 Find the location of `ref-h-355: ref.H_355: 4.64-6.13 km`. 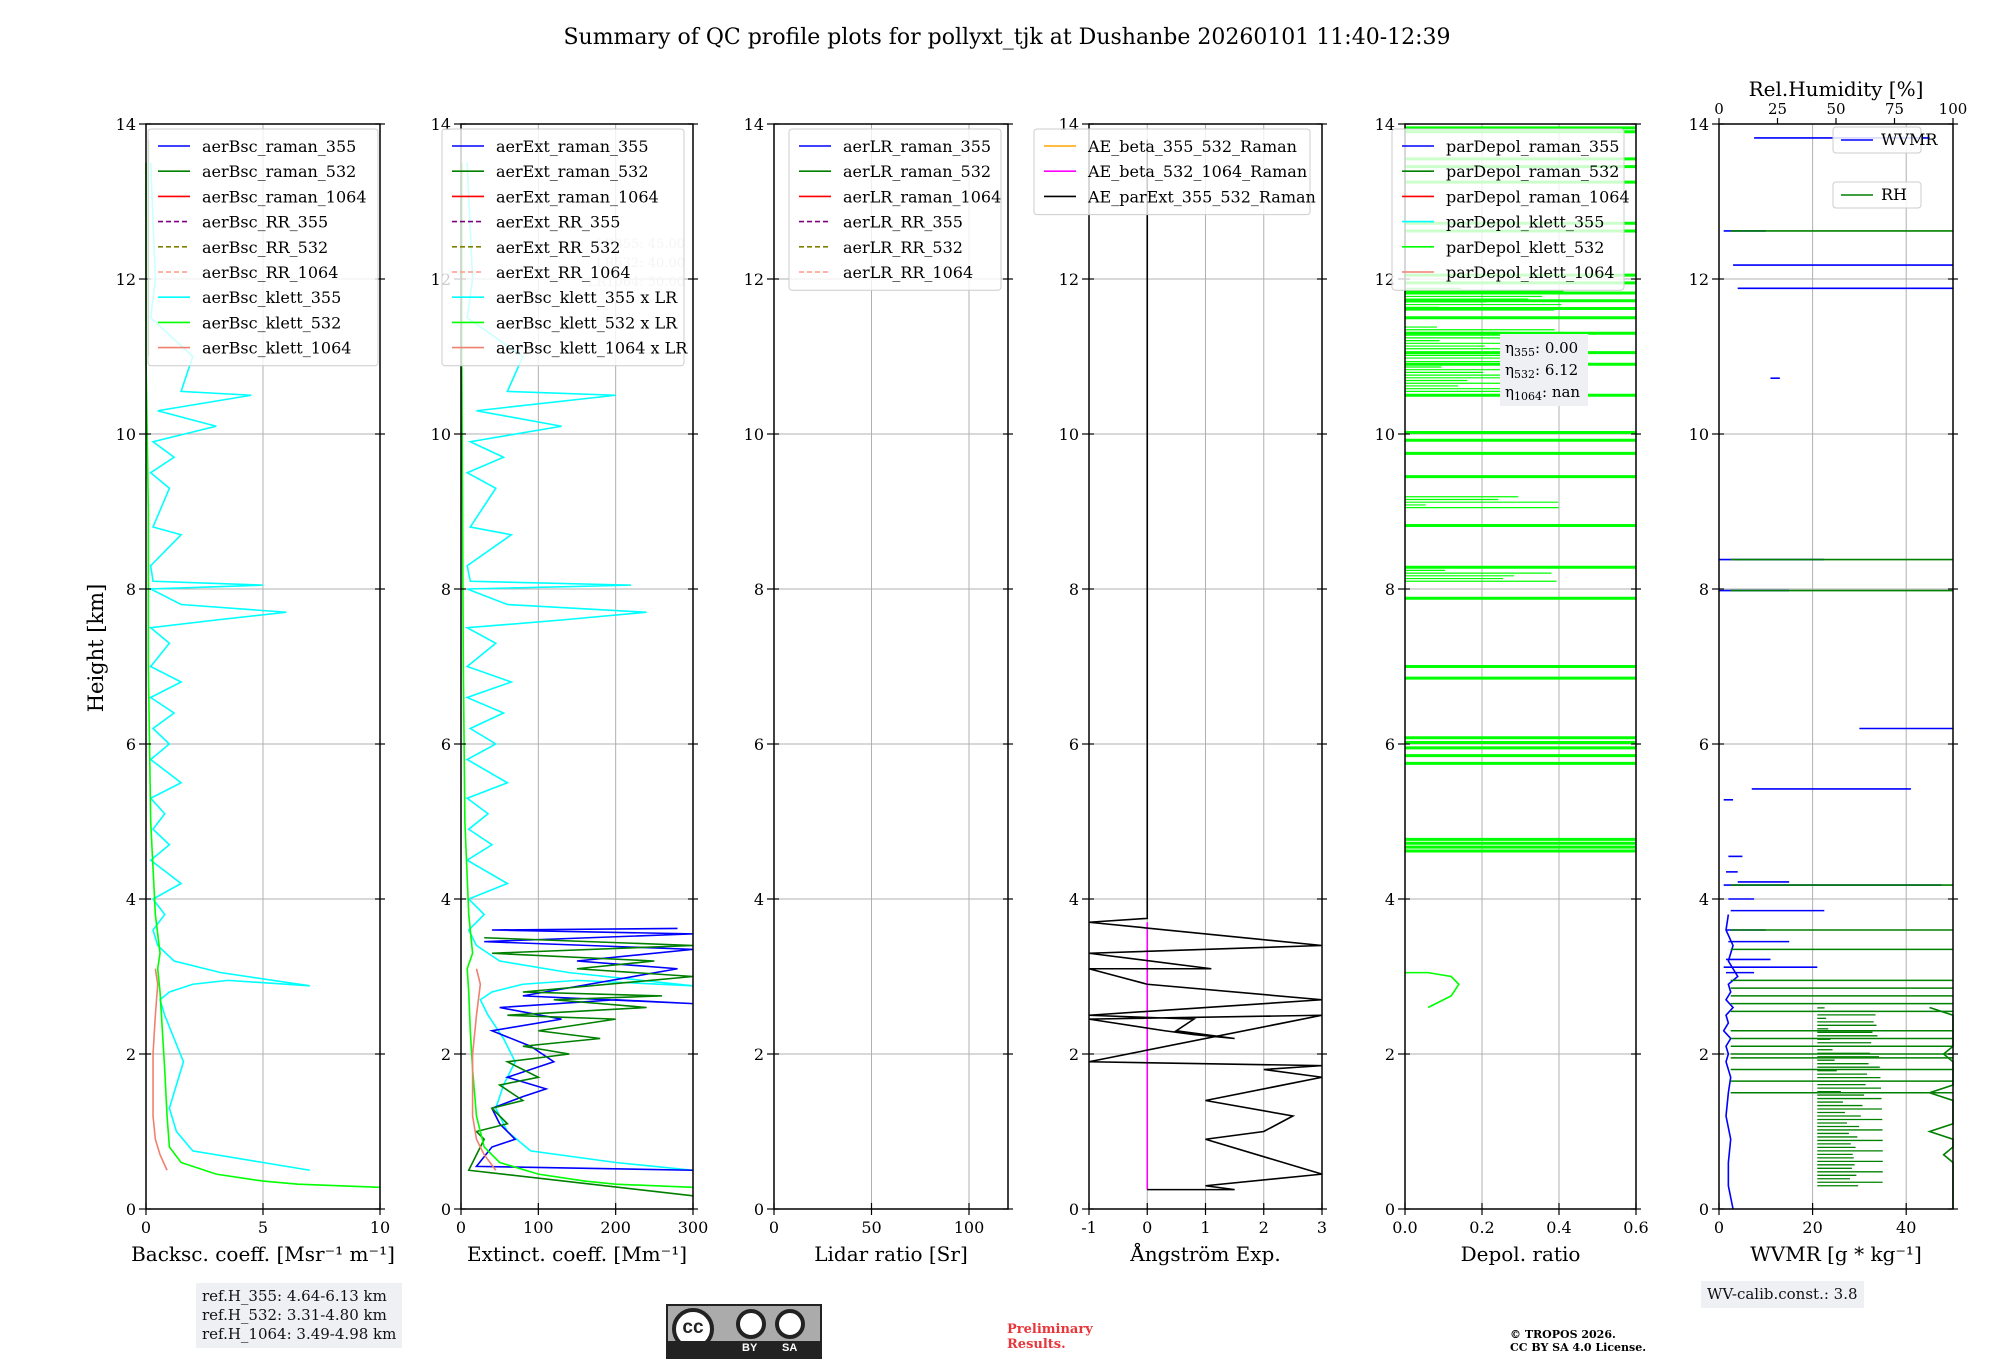

ref-h-355: ref.H_355: 4.64-6.13 km is located at coordinates (294, 1296).